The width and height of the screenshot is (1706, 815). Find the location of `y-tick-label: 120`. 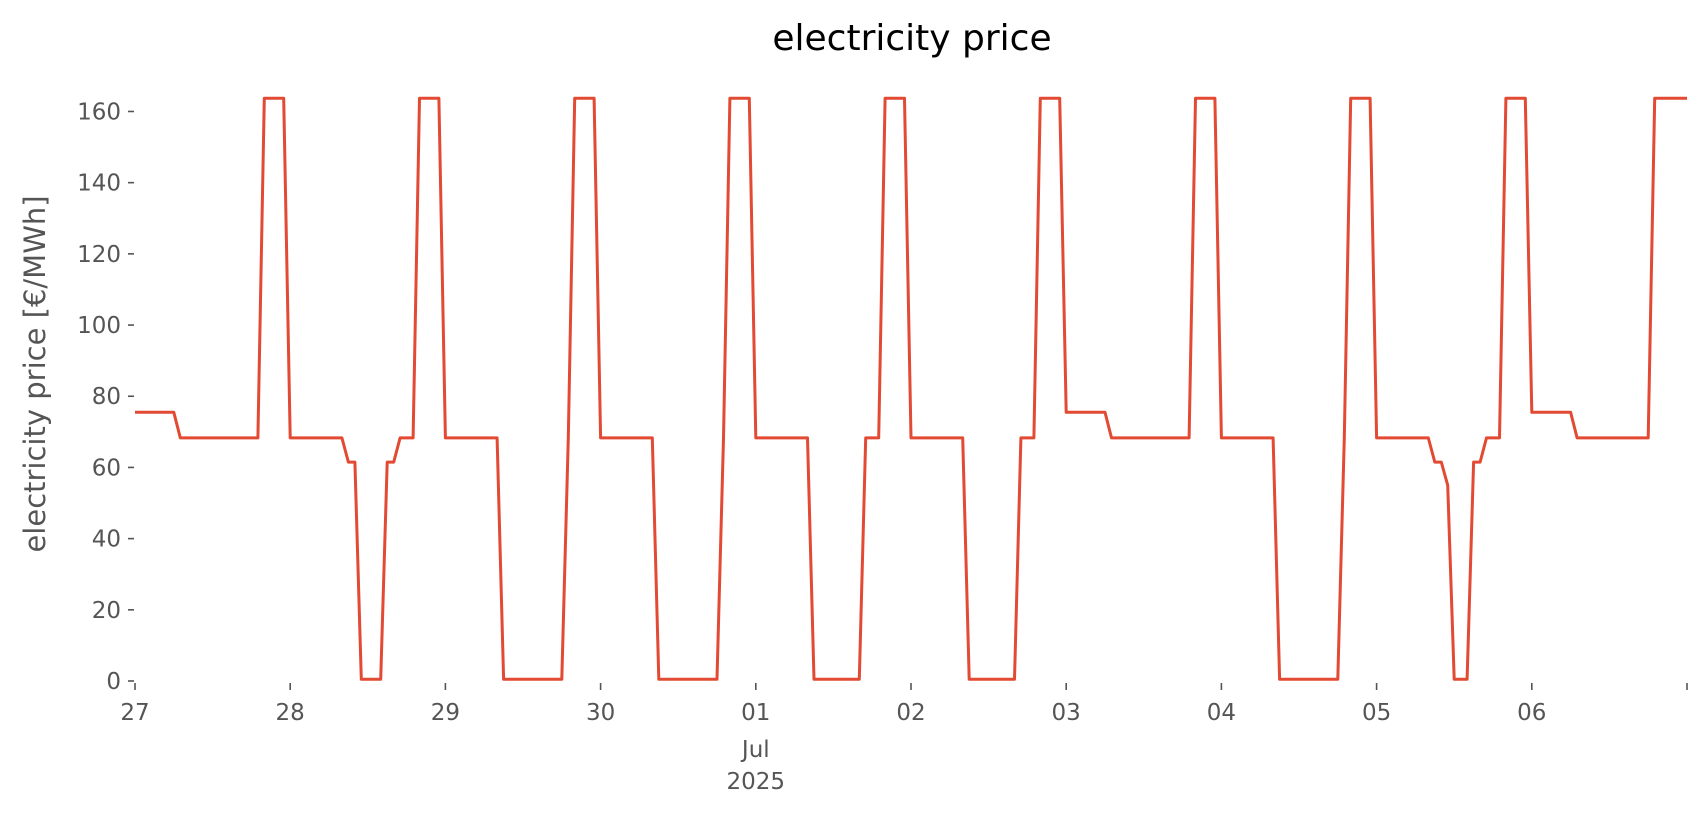

y-tick-label: 120 is located at coordinates (99, 255).